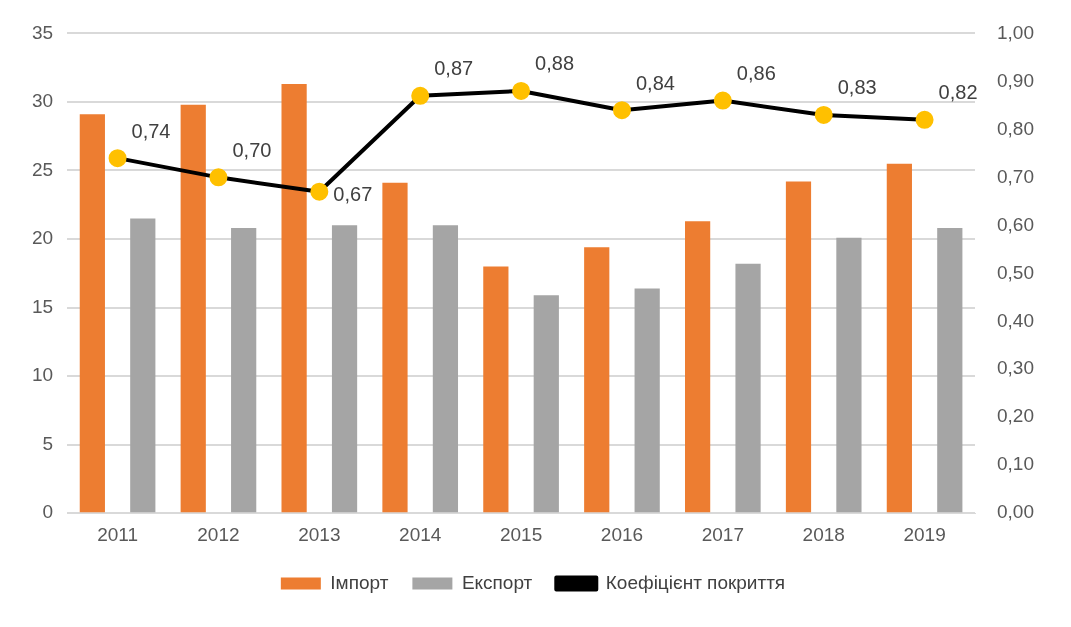 The height and width of the screenshot is (627, 1071). I want to click on x-tick-label: 2013, so click(319, 534).